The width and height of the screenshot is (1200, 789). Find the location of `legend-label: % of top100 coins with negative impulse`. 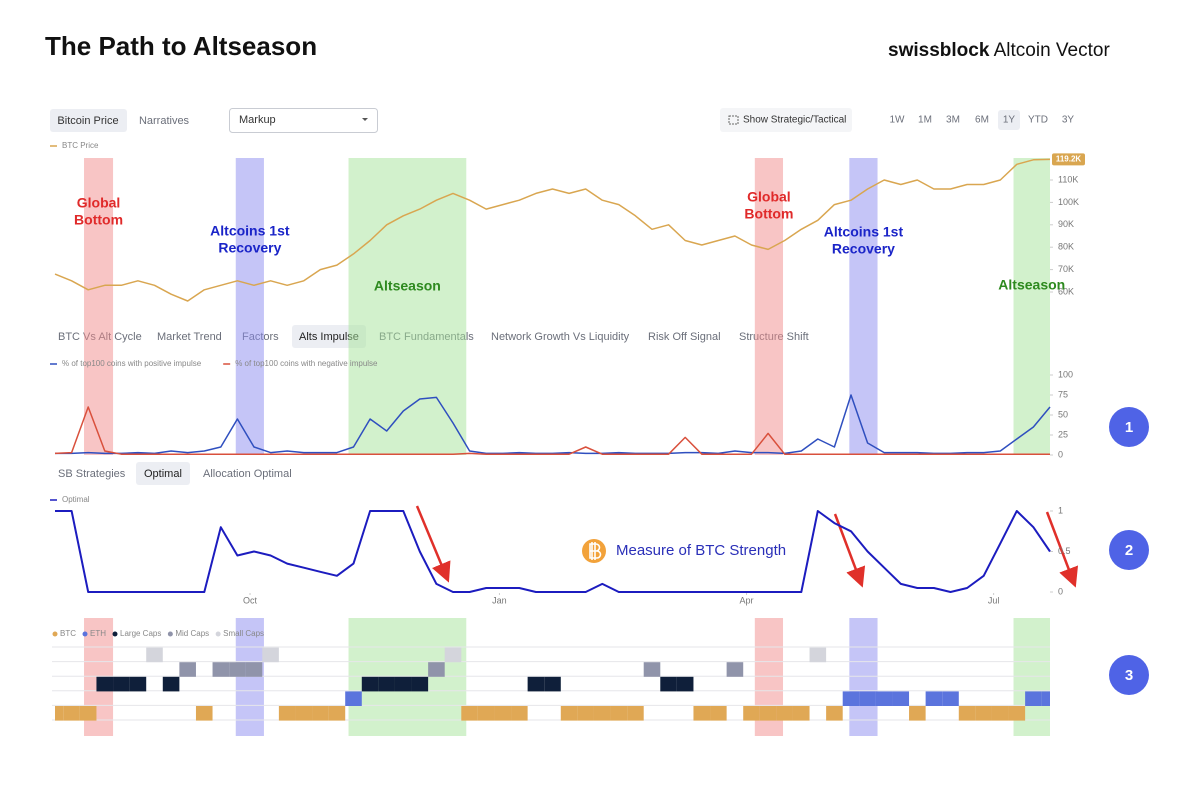

legend-label: % of top100 coins with negative impulse is located at coordinates (306, 363).